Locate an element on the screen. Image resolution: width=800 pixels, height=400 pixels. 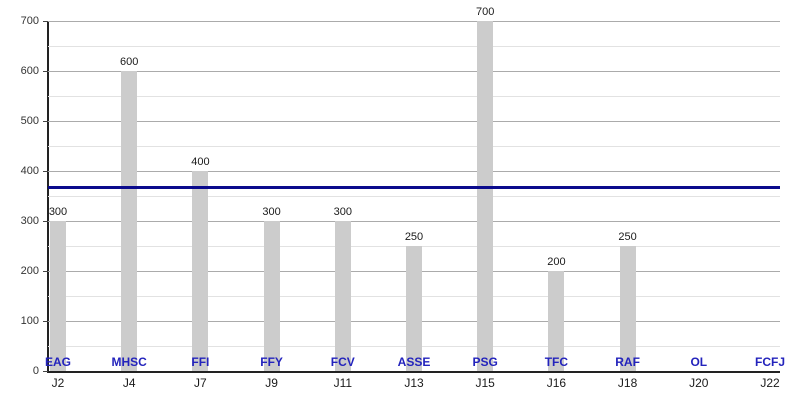
y-tick-label: 700 is located at coordinates (29, 21).